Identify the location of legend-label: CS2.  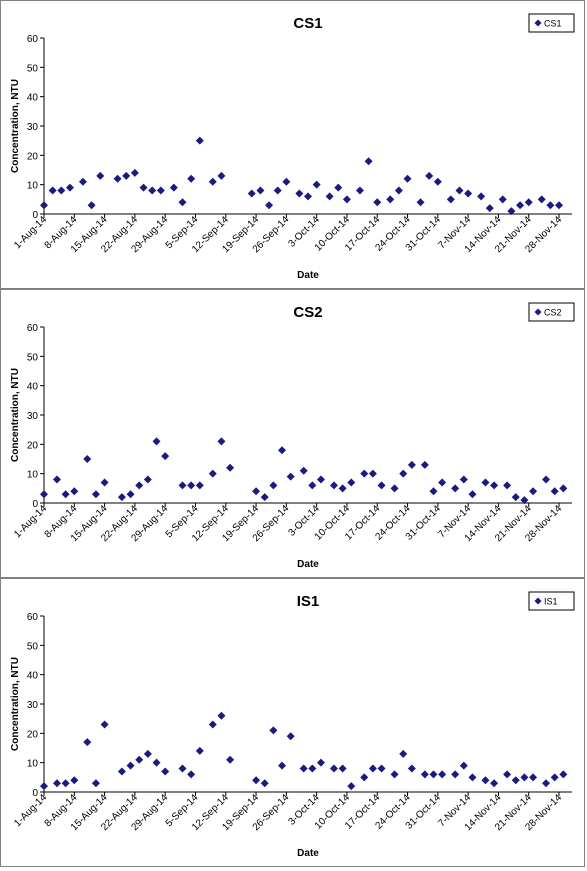
(553, 313).